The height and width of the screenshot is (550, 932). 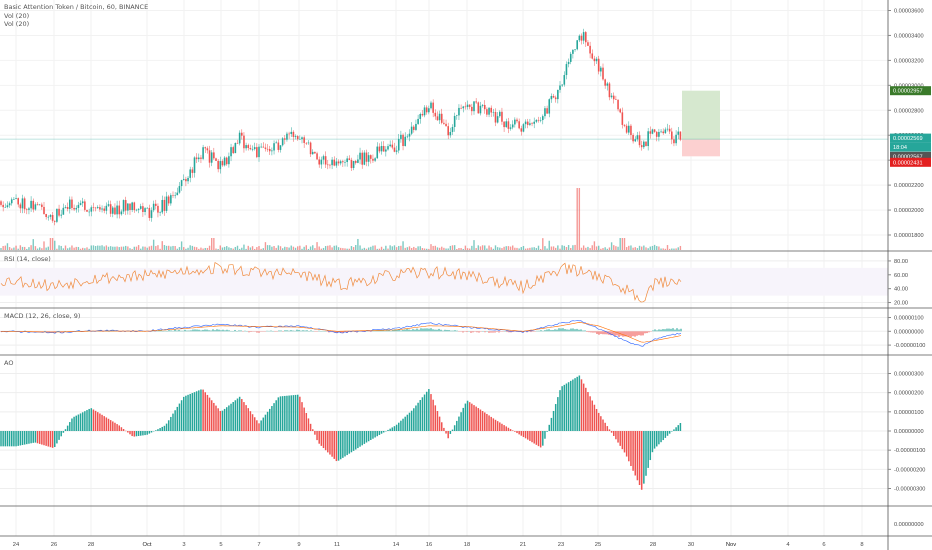 I want to click on target-price-badge: 0.00002957, so click(x=908, y=92).